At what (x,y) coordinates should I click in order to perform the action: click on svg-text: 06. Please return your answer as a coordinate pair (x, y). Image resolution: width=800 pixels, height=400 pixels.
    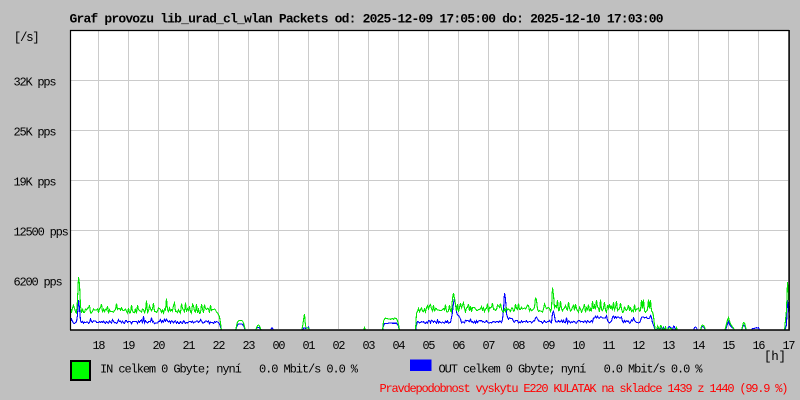
    Looking at the image, I should click on (459, 346).